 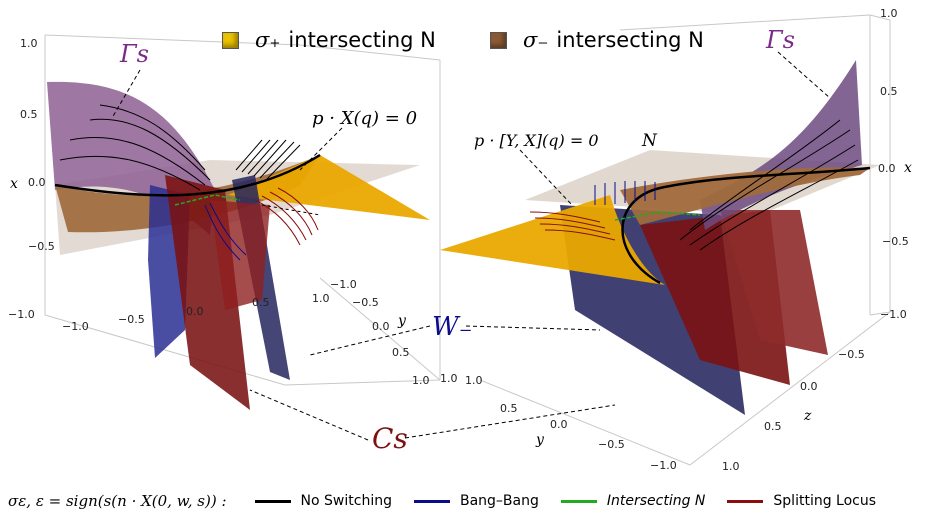 What do you see at coordinates (362, 40) in the screenshot?
I see `sigma-plus-text: intersecting N` at bounding box center [362, 40].